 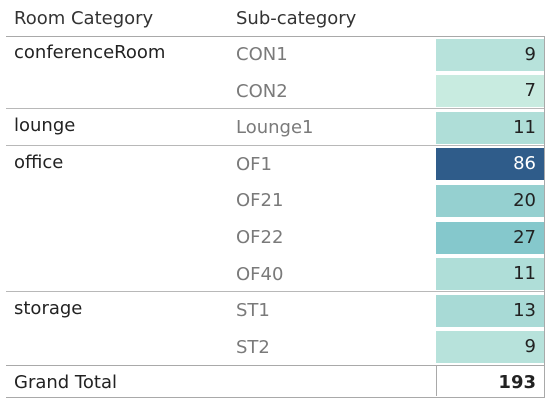 I want to click on header-room-category: Room Category, so click(x=84, y=18).